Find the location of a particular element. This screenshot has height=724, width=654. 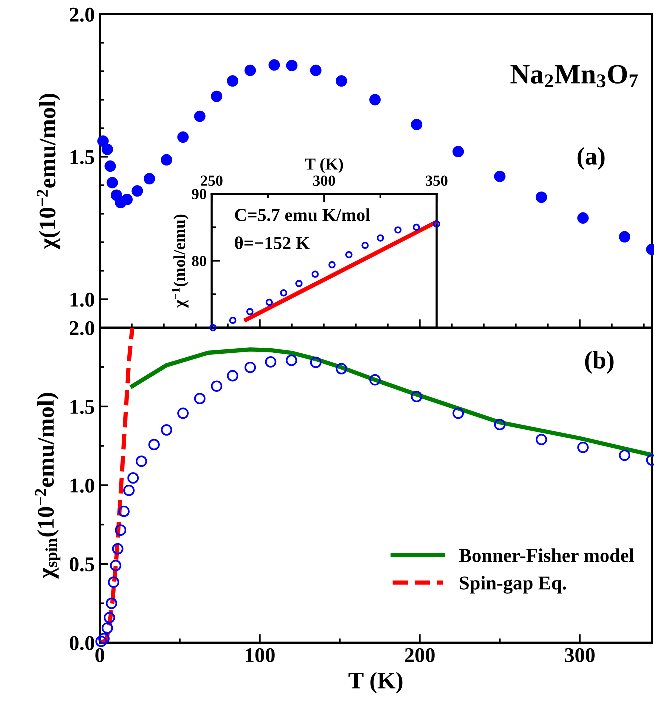

annotation: (b) is located at coordinates (599, 362).